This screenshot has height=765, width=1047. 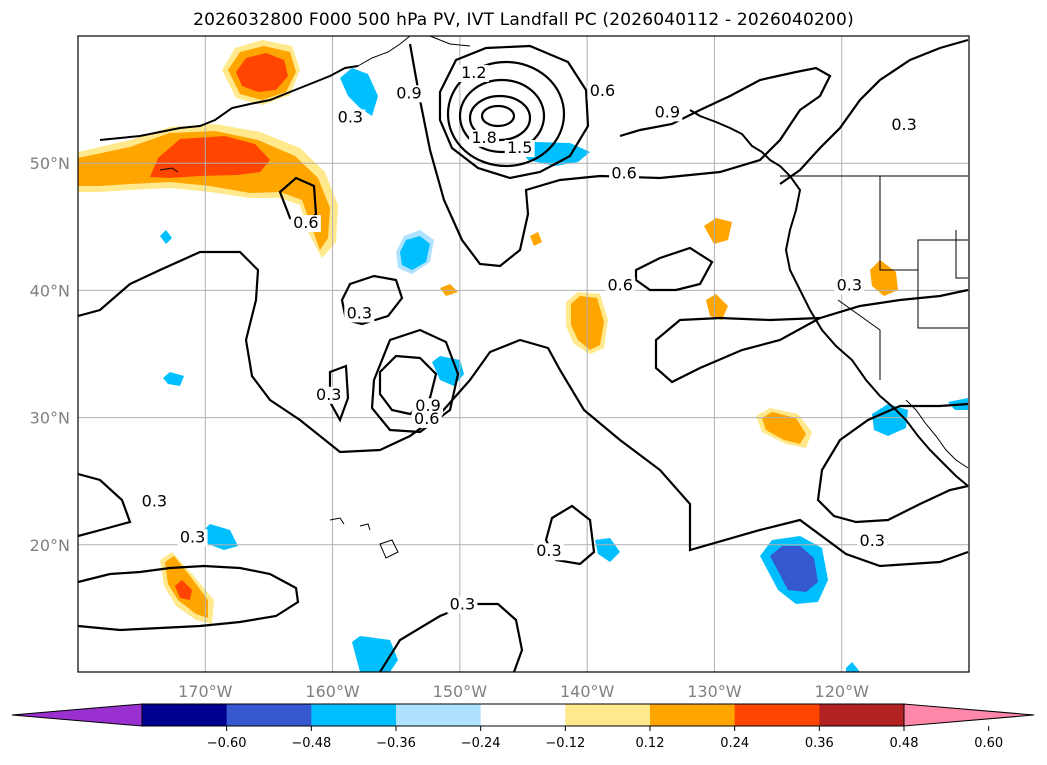 What do you see at coordinates (227, 743) in the screenshot?
I see `colorbar-tick-label: −0.60` at bounding box center [227, 743].